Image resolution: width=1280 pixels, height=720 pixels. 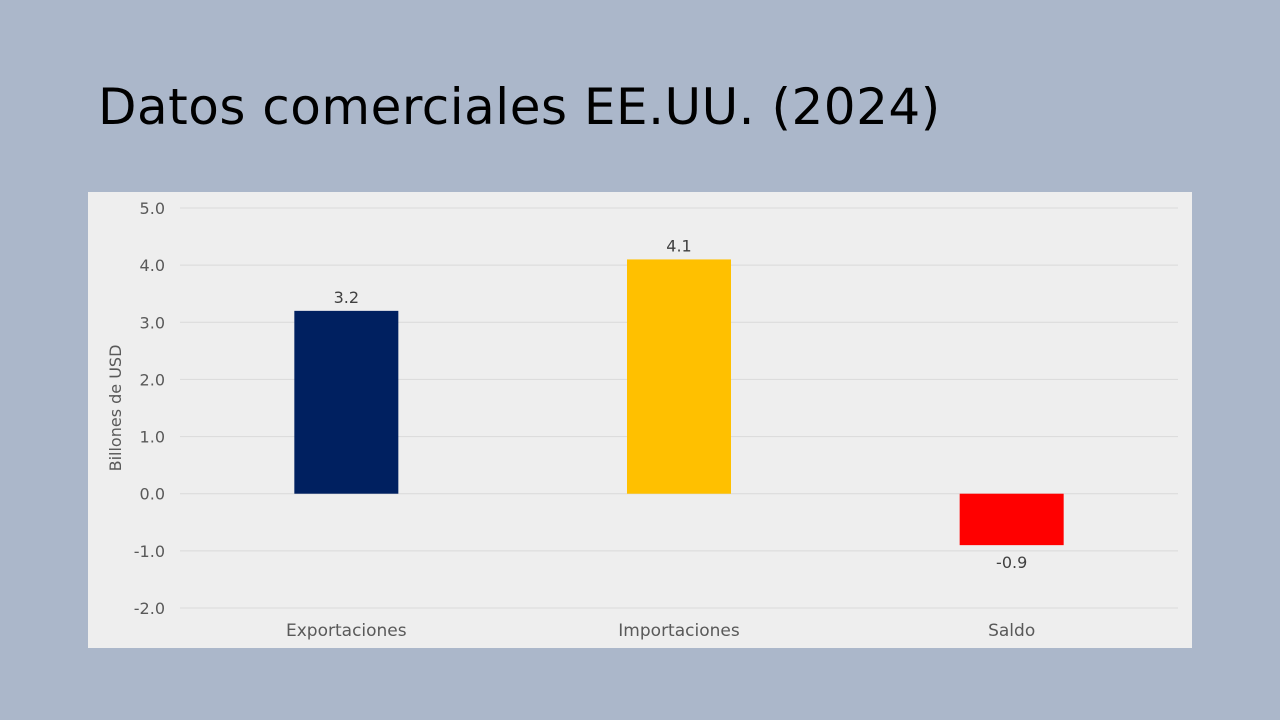 What do you see at coordinates (346, 631) in the screenshot?
I see `category-label: Exportaciones` at bounding box center [346, 631].